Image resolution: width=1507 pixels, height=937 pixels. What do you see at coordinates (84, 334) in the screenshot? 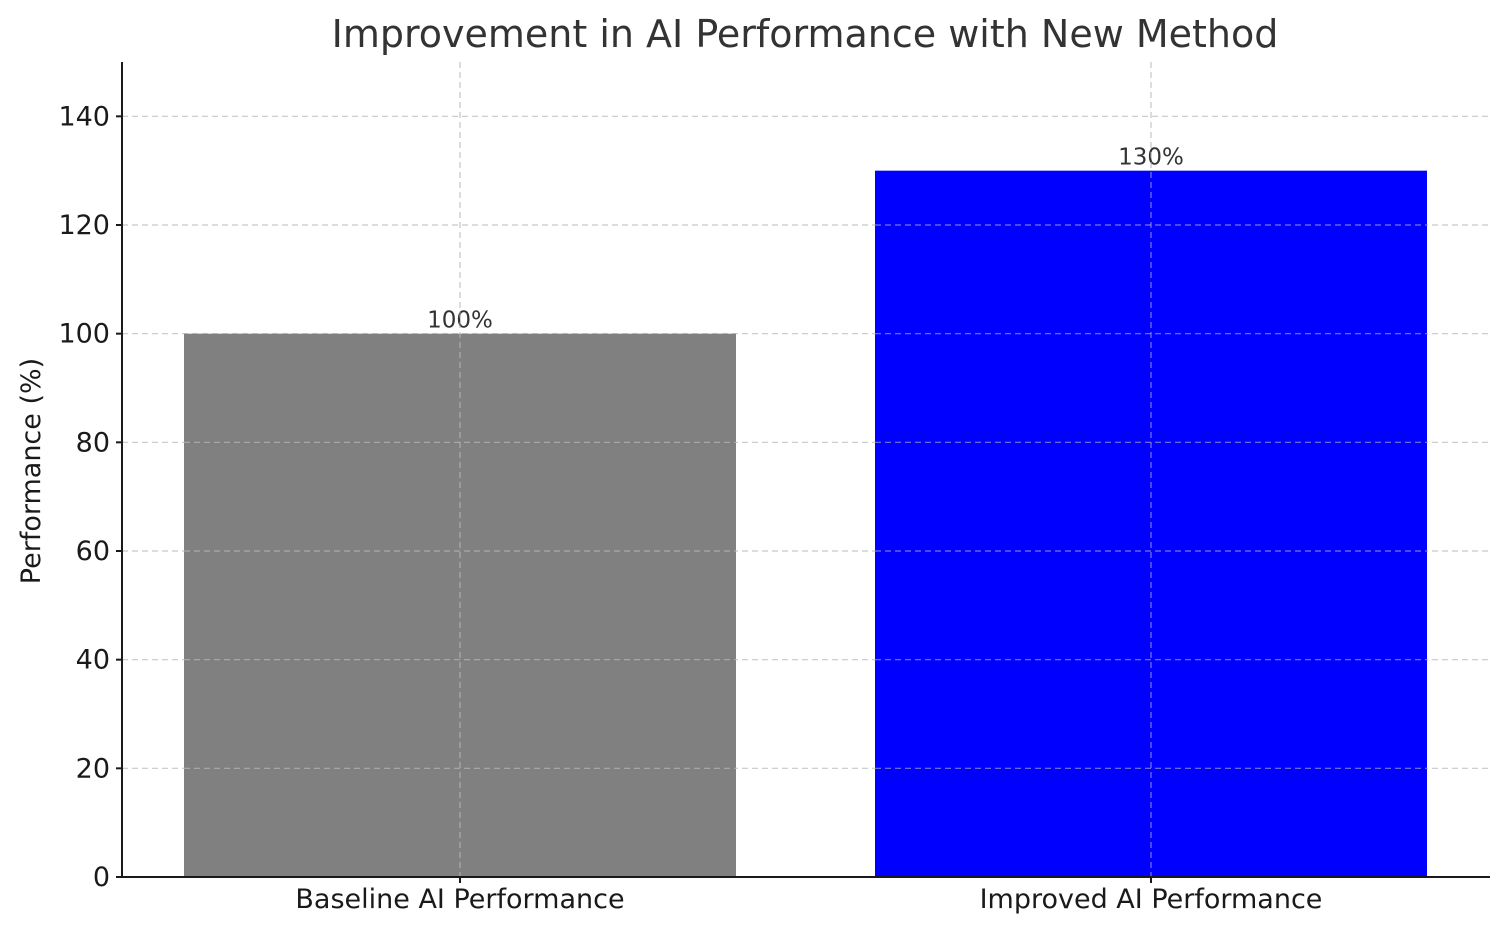
I see `y-tick-label-5: 100` at bounding box center [84, 334].